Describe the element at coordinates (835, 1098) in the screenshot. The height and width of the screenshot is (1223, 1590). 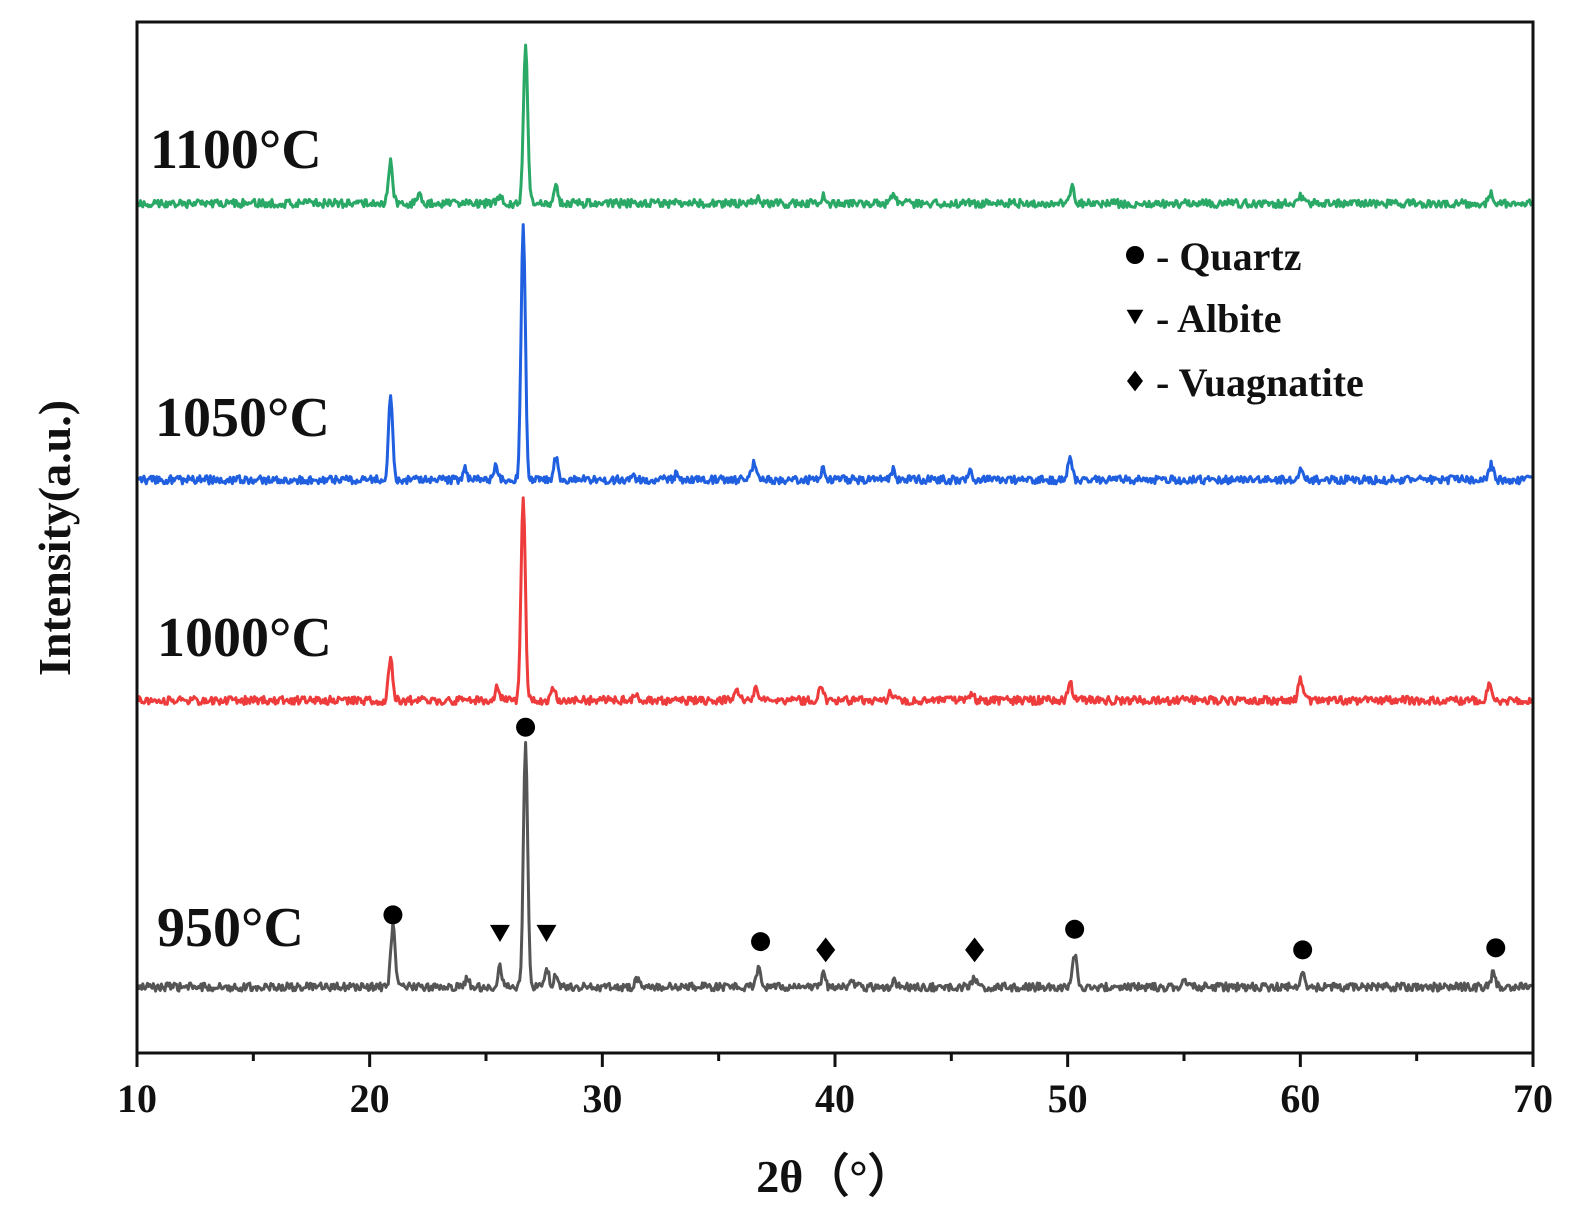
I see `x-tick-label: 40` at that location.